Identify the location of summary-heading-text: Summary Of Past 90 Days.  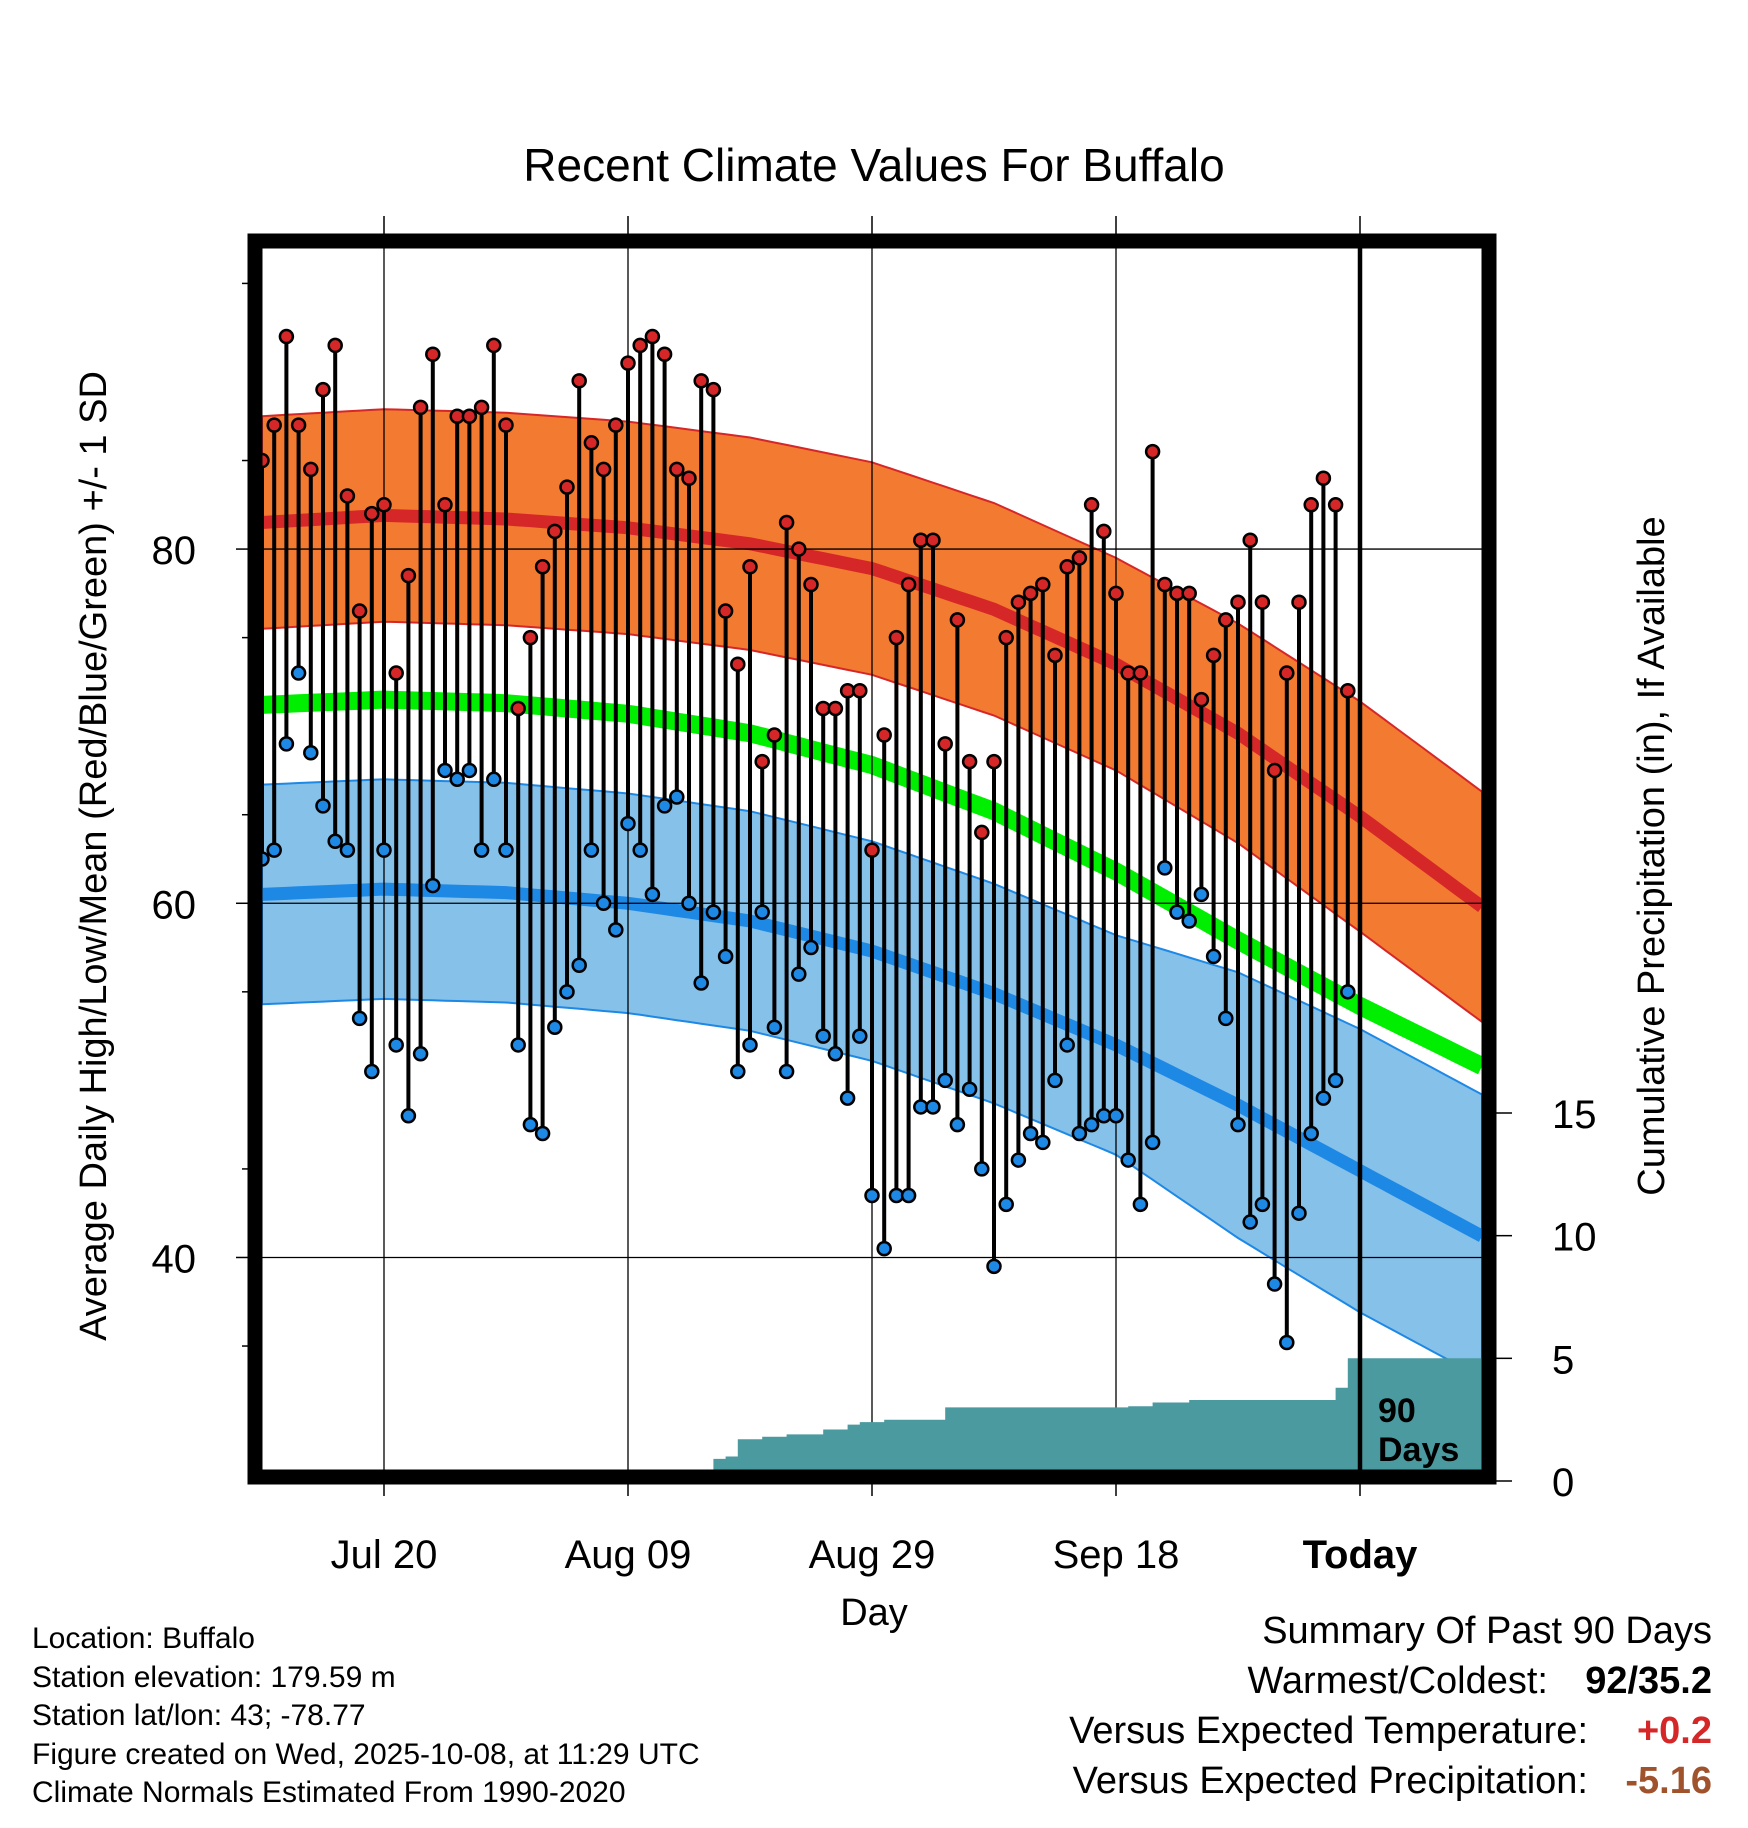
(1487, 1631).